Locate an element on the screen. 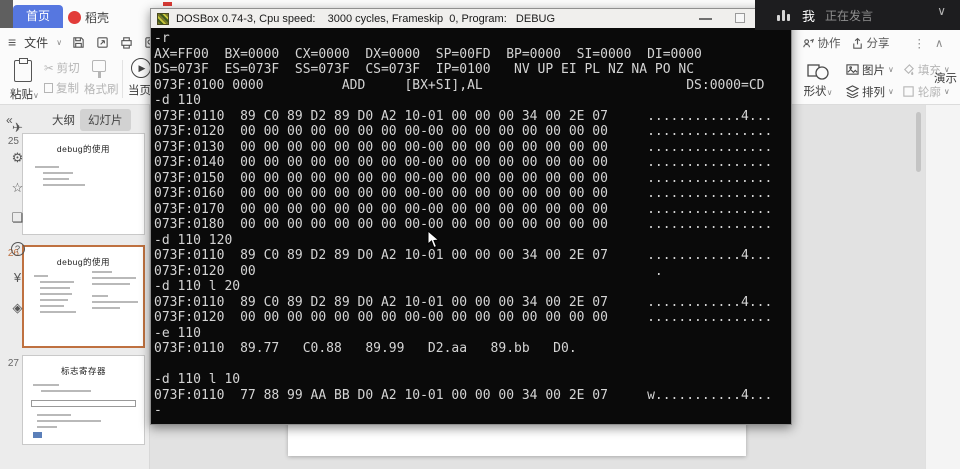  present-pane-label: 演示 is located at coordinates (945, 79).